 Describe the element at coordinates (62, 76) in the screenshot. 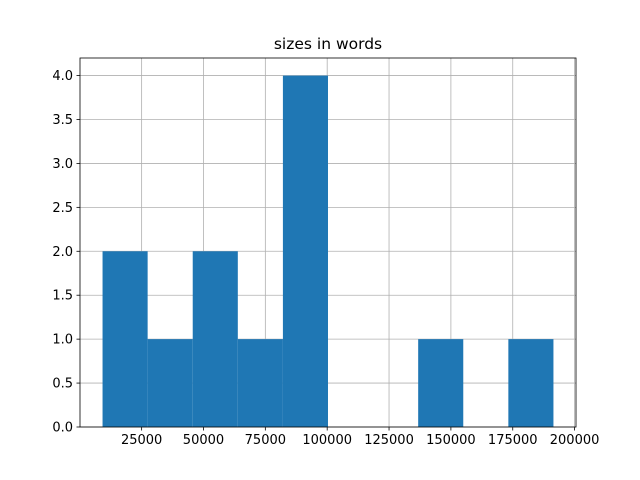

I see `y-tick-label: 4.0` at that location.